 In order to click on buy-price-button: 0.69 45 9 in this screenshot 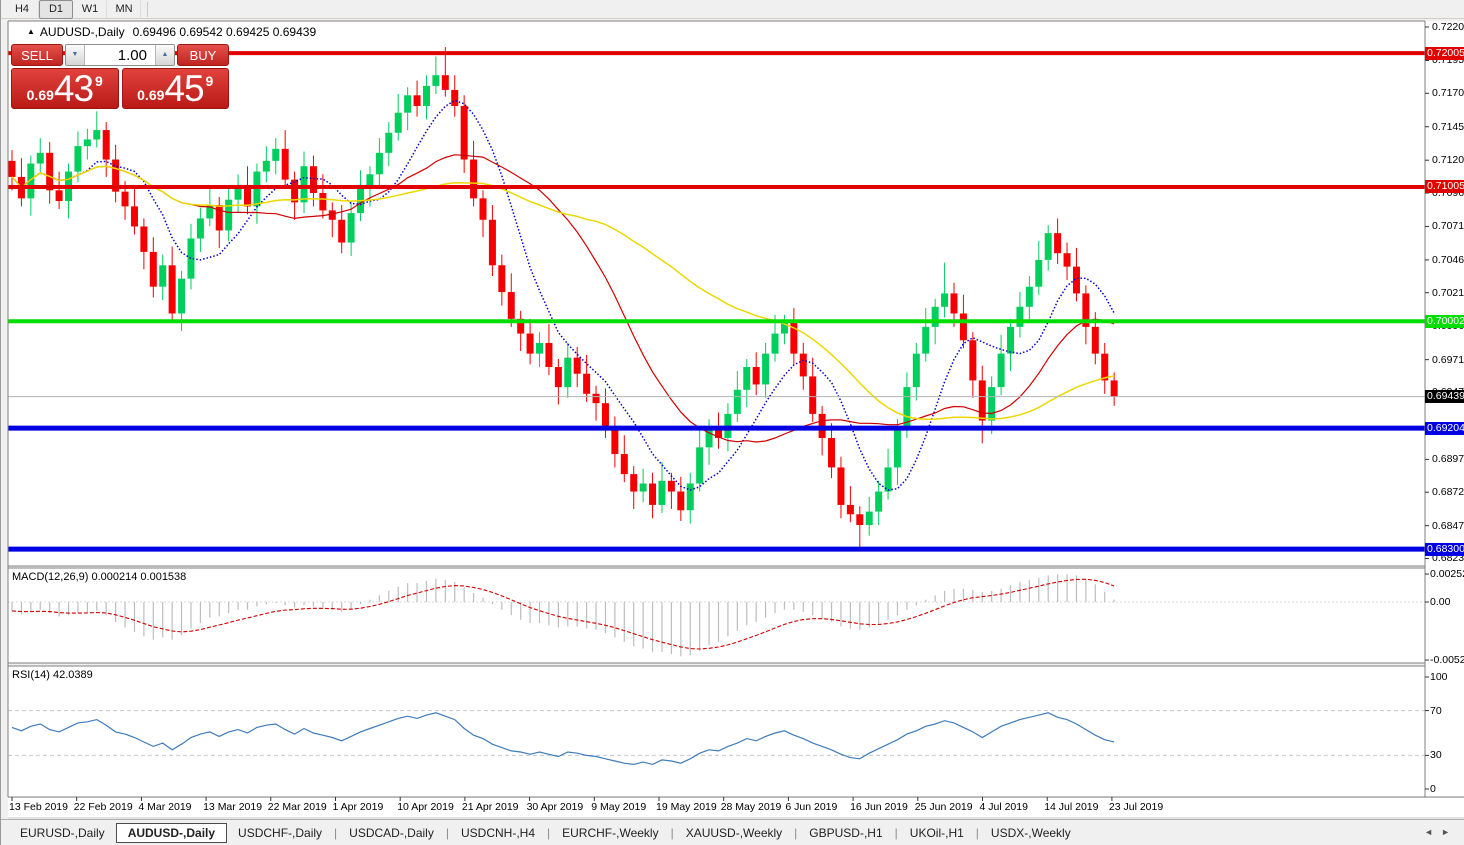, I will do `click(175, 88)`.